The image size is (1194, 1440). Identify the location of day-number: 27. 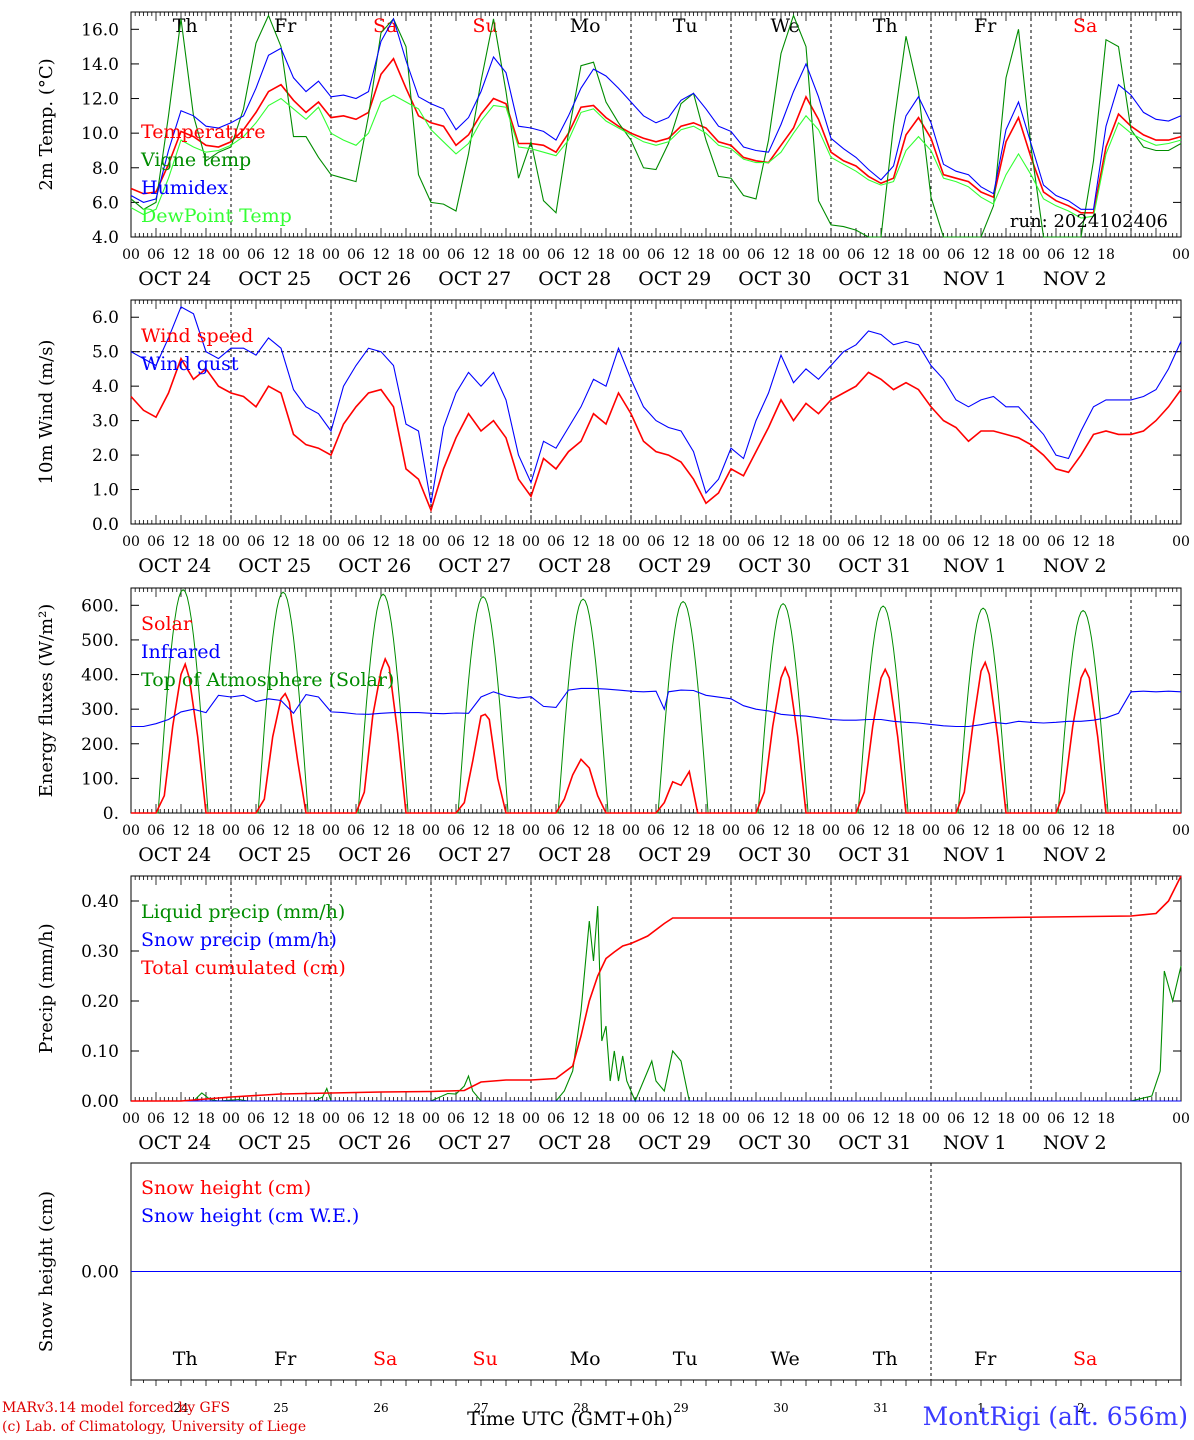
(480, 1408).